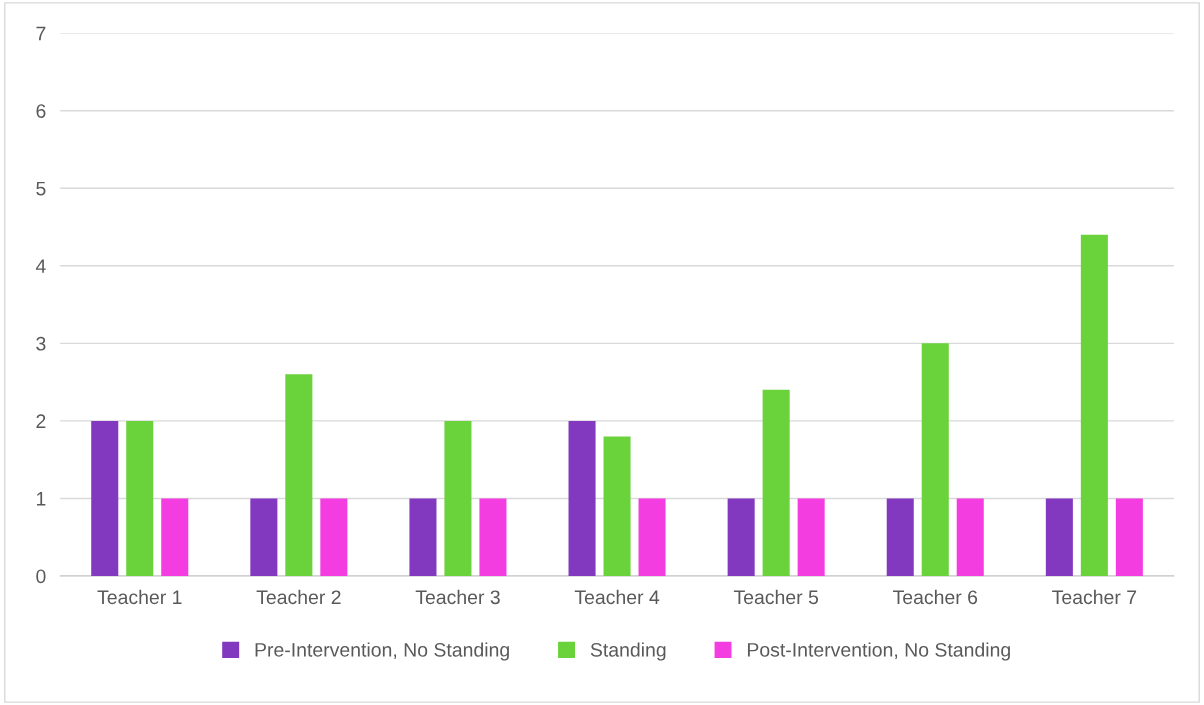  What do you see at coordinates (41, 499) in the screenshot?
I see `y-tick-label: 1` at bounding box center [41, 499].